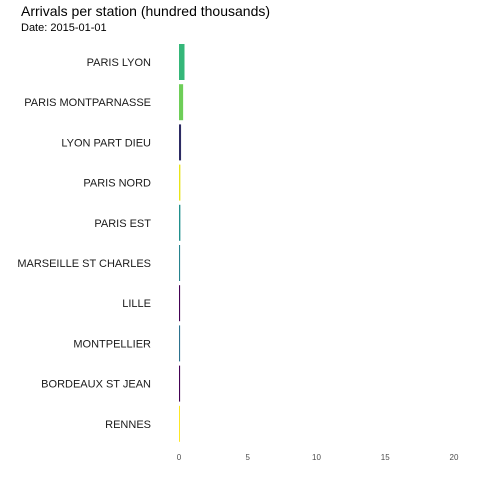 This screenshot has height=480, width=480. Describe the element at coordinates (117, 184) in the screenshot. I see `category-label: PARIS NORD` at that location.